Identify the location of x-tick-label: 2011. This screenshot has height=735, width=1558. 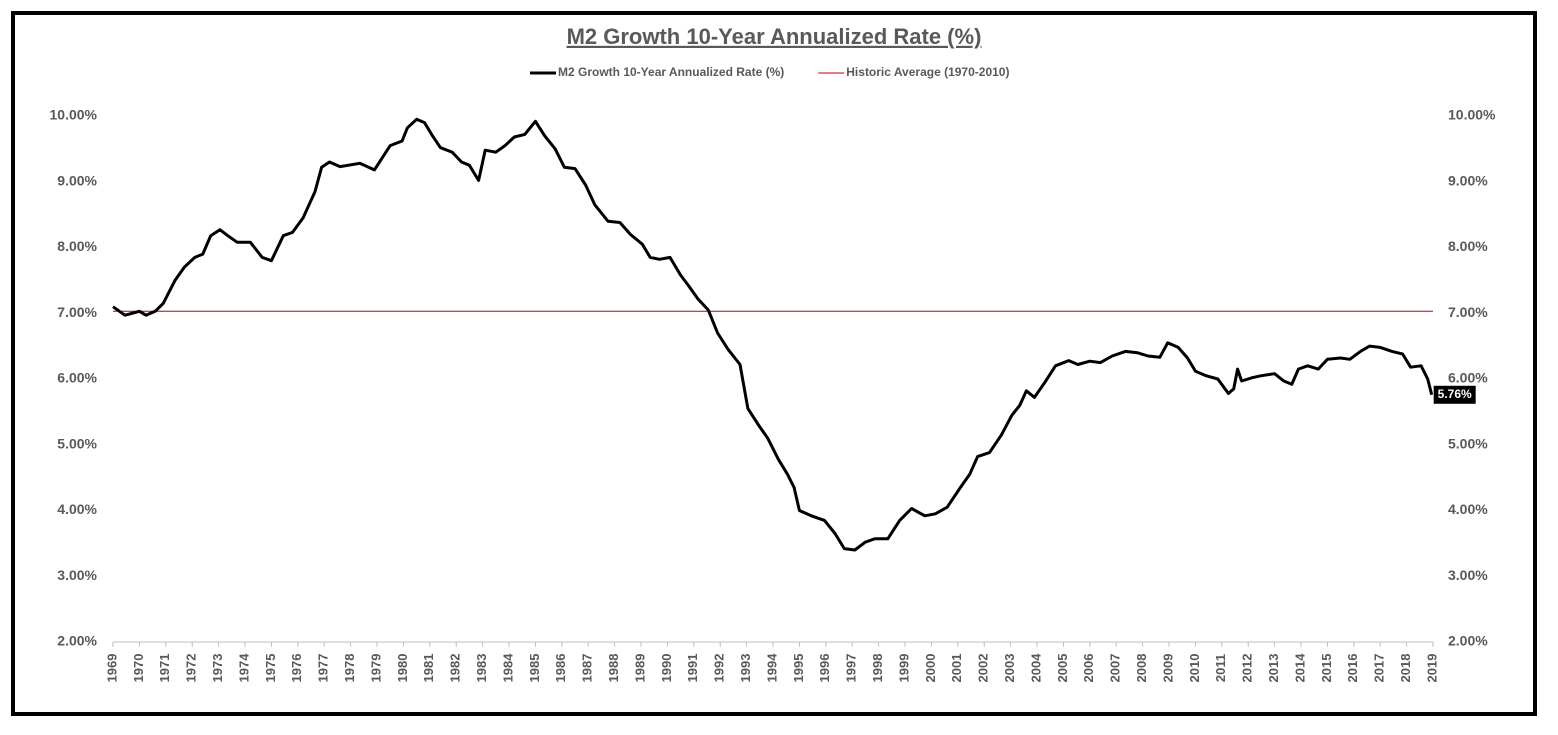
(1220, 668).